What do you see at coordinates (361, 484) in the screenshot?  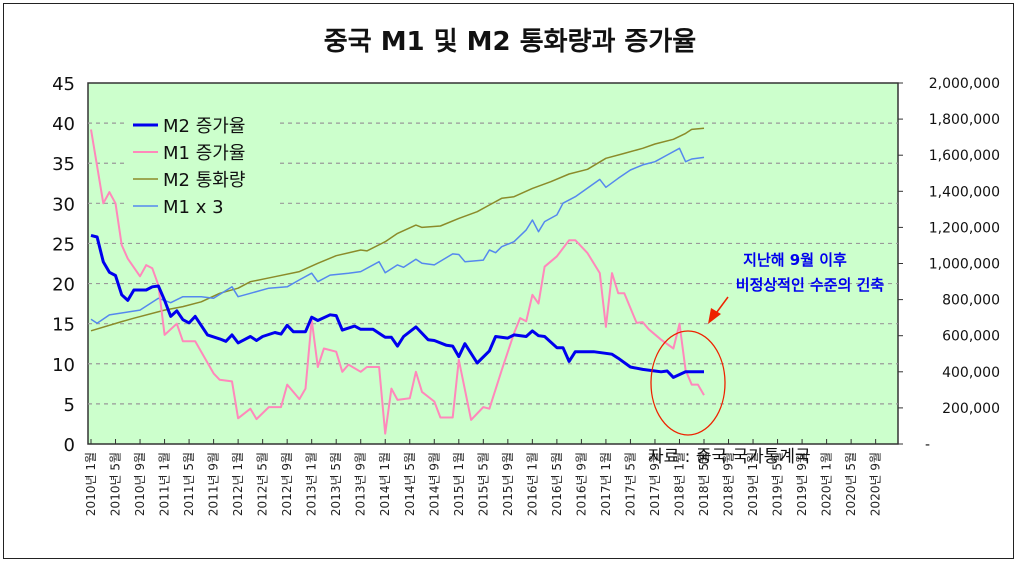 I see `x-tick-label: 2013년 9월` at bounding box center [361, 484].